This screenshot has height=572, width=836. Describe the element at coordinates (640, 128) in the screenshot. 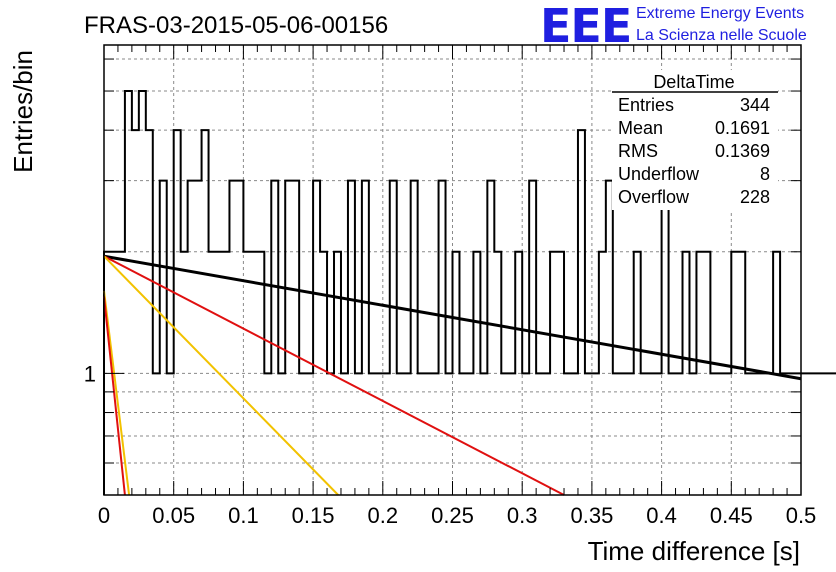

I see `stats-label: Mean` at that location.